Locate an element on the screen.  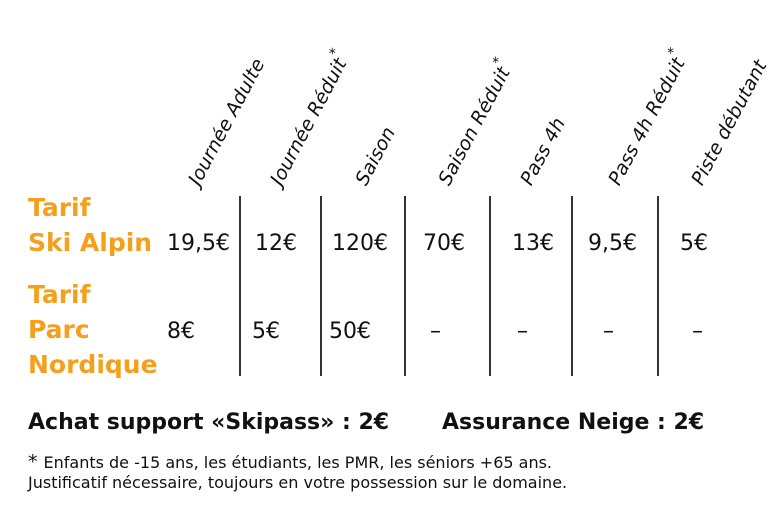
column-header-label: Journée Adulte is located at coordinates (227, 121).